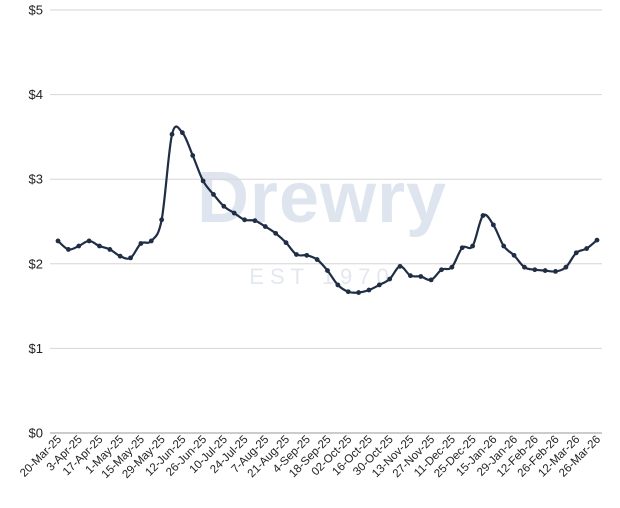 This screenshot has width=620, height=508. I want to click on watermark: Drewry EST 1970, so click(322, 223).